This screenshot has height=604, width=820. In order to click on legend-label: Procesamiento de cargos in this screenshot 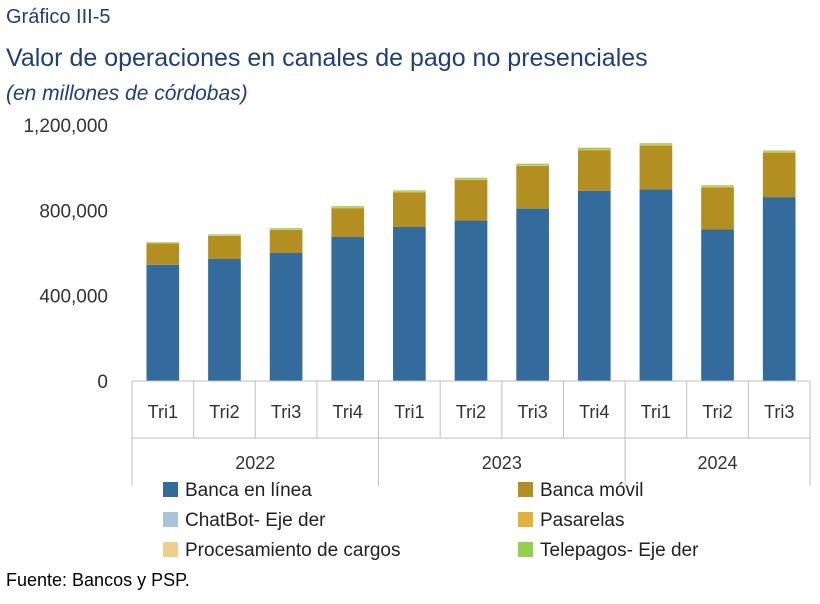, I will do `click(292, 550)`.